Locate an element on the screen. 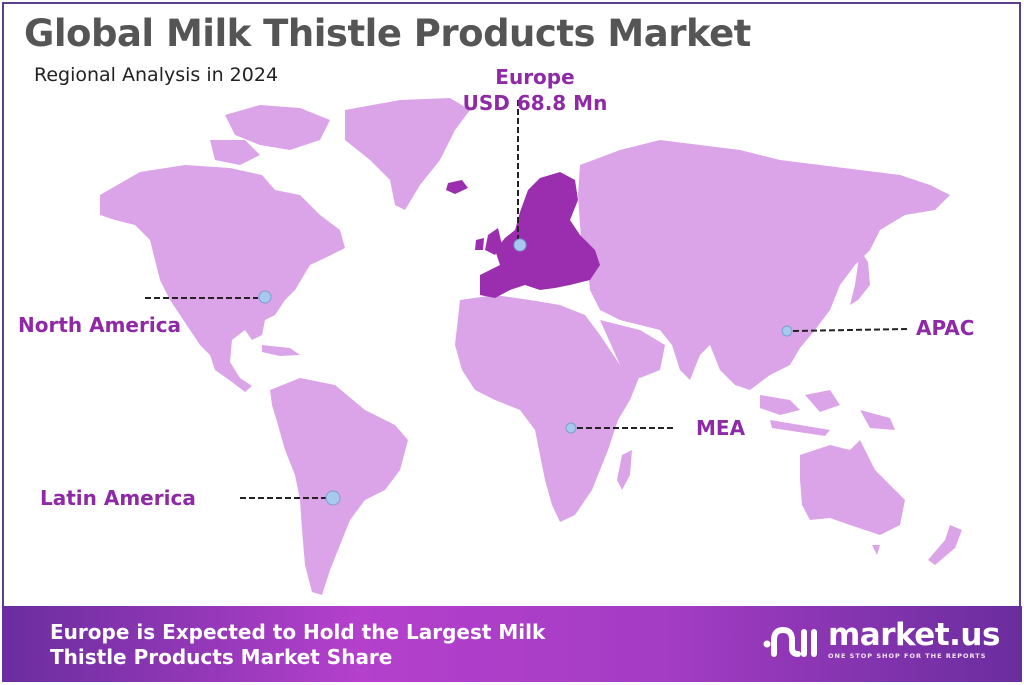 The image size is (1024, 685). australia is located at coordinates (852, 487).